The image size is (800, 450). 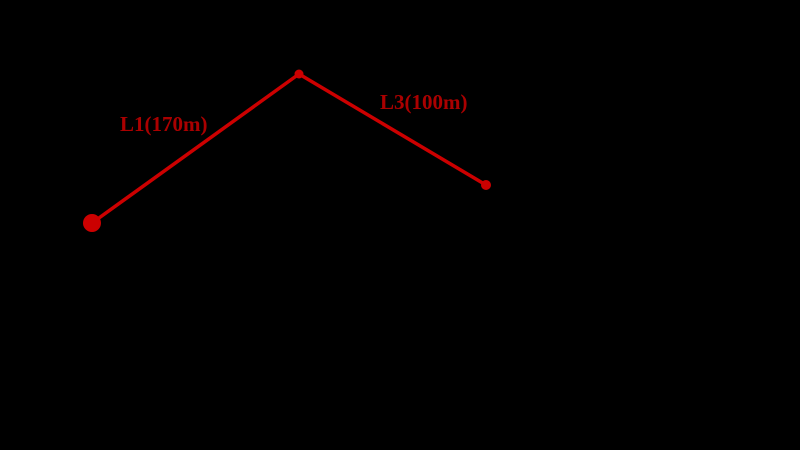 I want to click on node-right-dot, so click(x=486, y=185).